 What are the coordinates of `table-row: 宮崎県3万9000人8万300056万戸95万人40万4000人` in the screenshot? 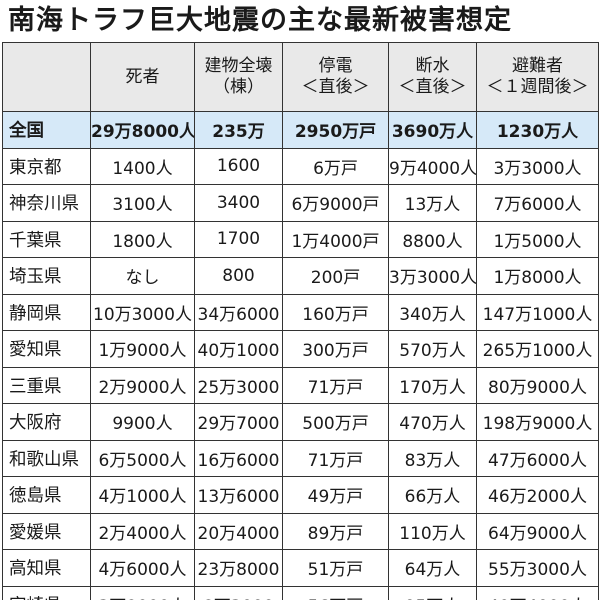 It's located at (300, 592).